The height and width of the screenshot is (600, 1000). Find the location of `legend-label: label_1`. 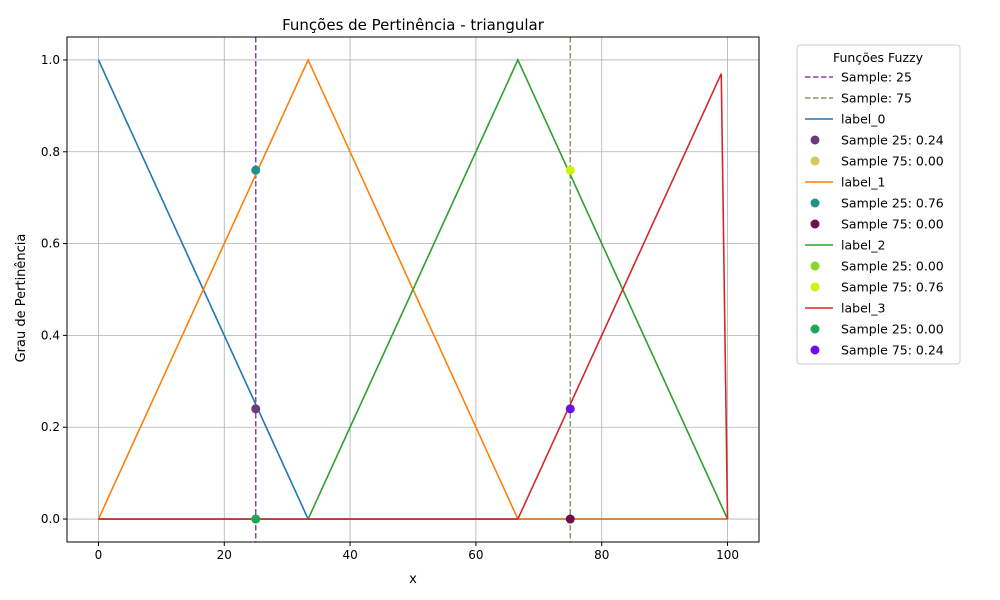

legend-label: label_1 is located at coordinates (863, 182).